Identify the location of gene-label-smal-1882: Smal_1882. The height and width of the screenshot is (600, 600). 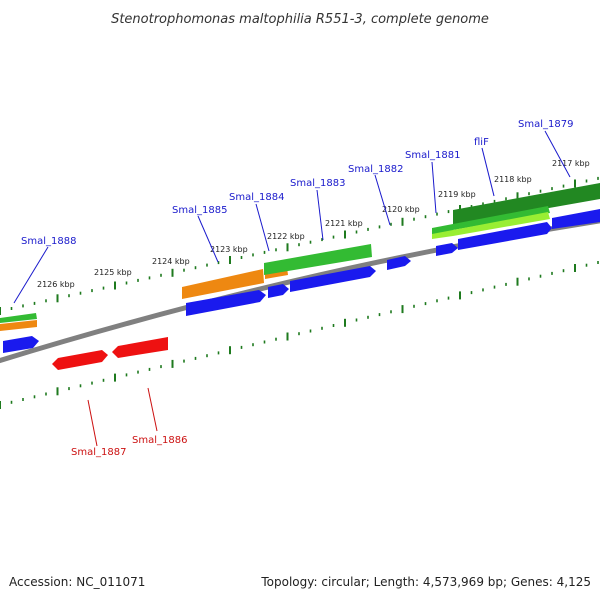
(375, 169).